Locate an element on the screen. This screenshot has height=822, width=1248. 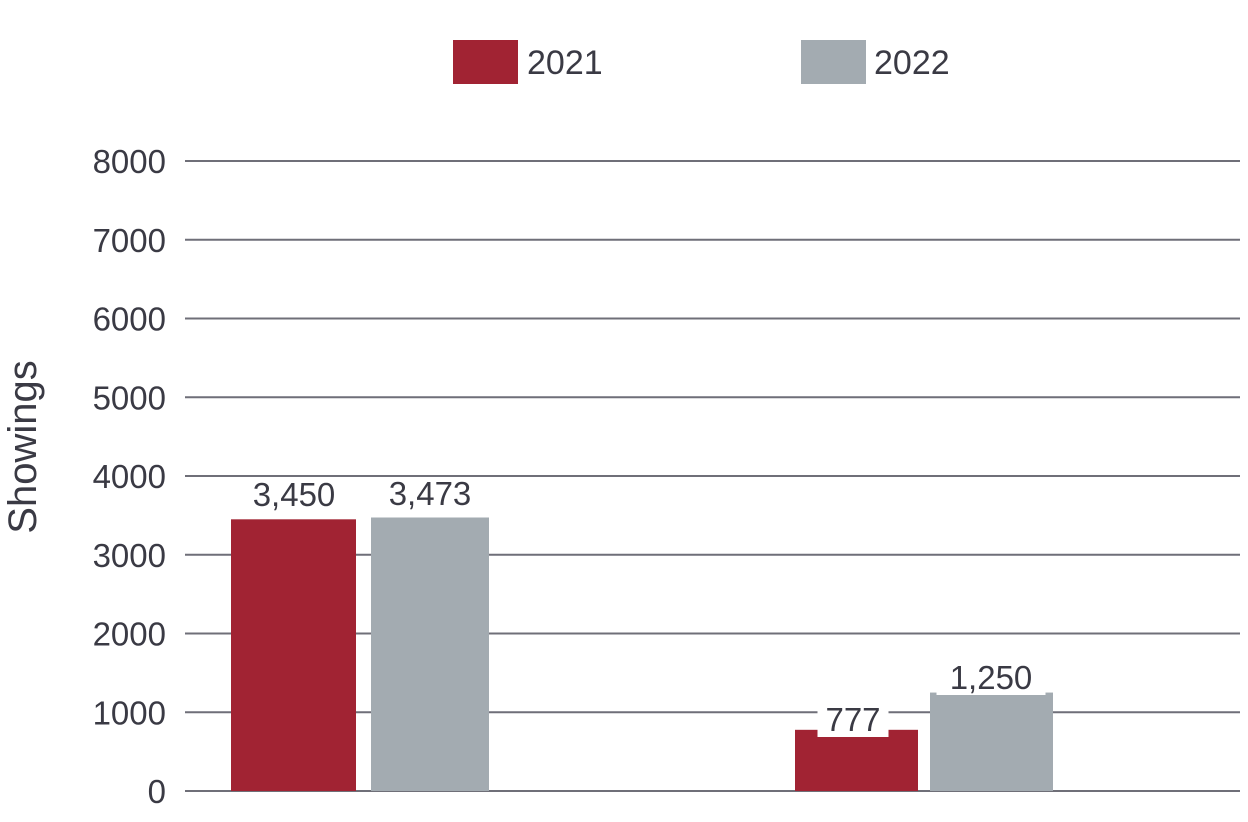
y-axis-ticks: 0 1000 2000 3000 4000 5000 6000 7000 8000 is located at coordinates (129, 476).